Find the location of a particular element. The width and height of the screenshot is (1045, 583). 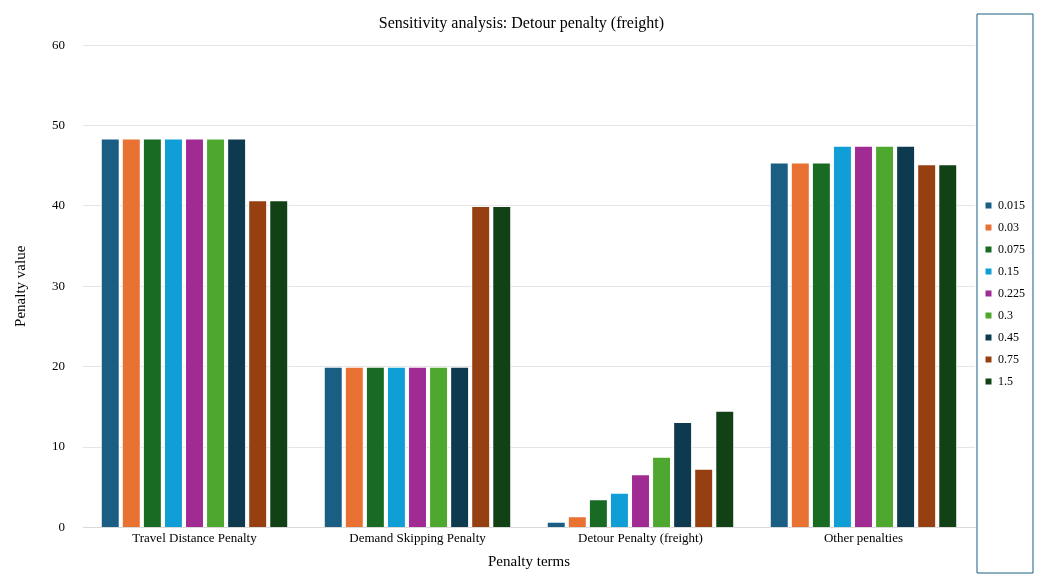

x-tick-label: Detour Penalty (freight) is located at coordinates (640, 537).